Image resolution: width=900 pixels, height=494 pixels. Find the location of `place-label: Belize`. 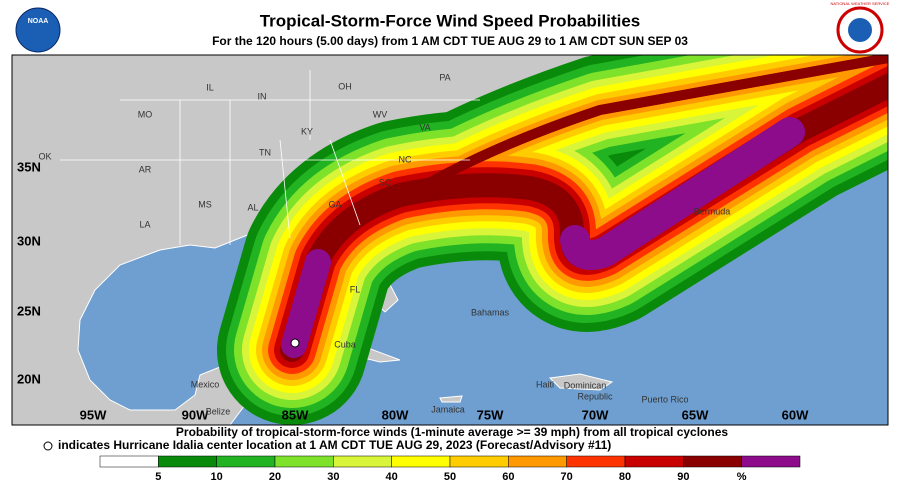

place-label: Belize is located at coordinates (218, 411).